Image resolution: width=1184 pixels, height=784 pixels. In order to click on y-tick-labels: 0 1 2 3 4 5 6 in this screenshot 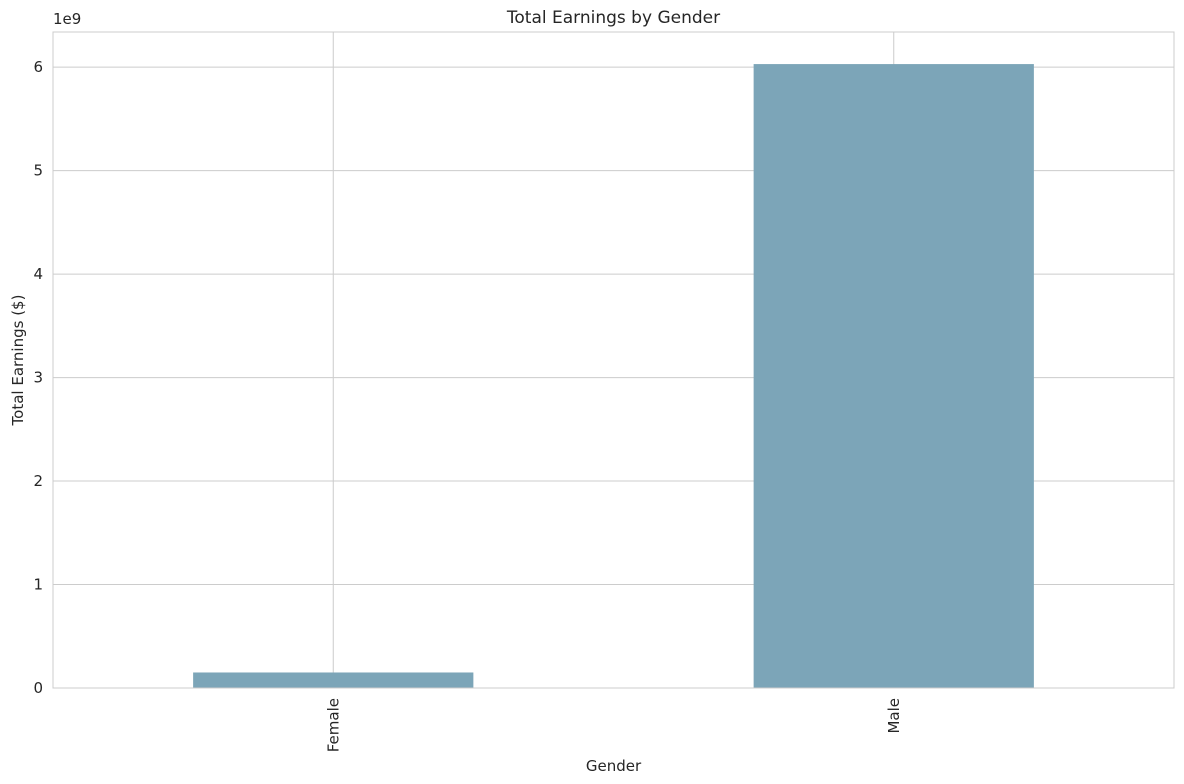, I will do `click(38, 377)`.